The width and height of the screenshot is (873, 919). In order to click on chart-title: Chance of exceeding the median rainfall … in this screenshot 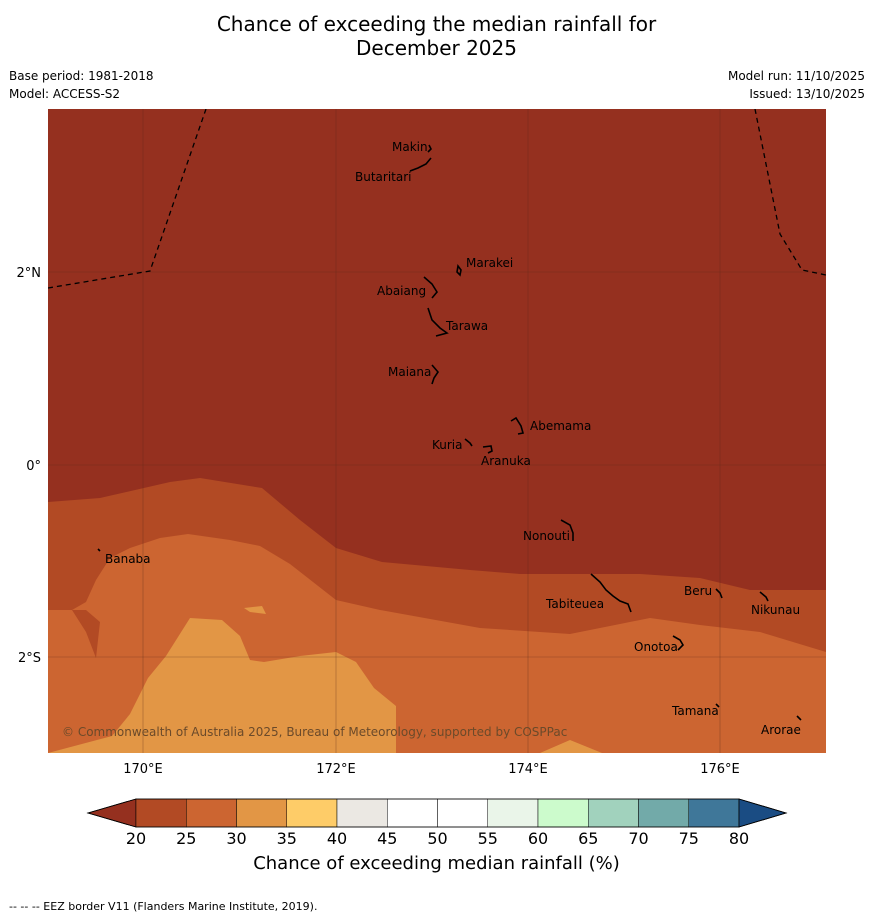, I will do `click(436, 36)`.